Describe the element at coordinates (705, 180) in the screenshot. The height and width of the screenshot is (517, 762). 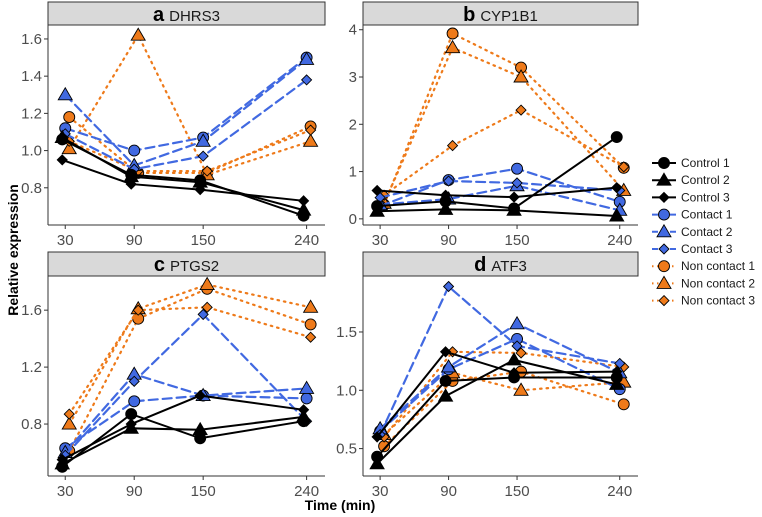
I see `legend-label: Control 2` at that location.